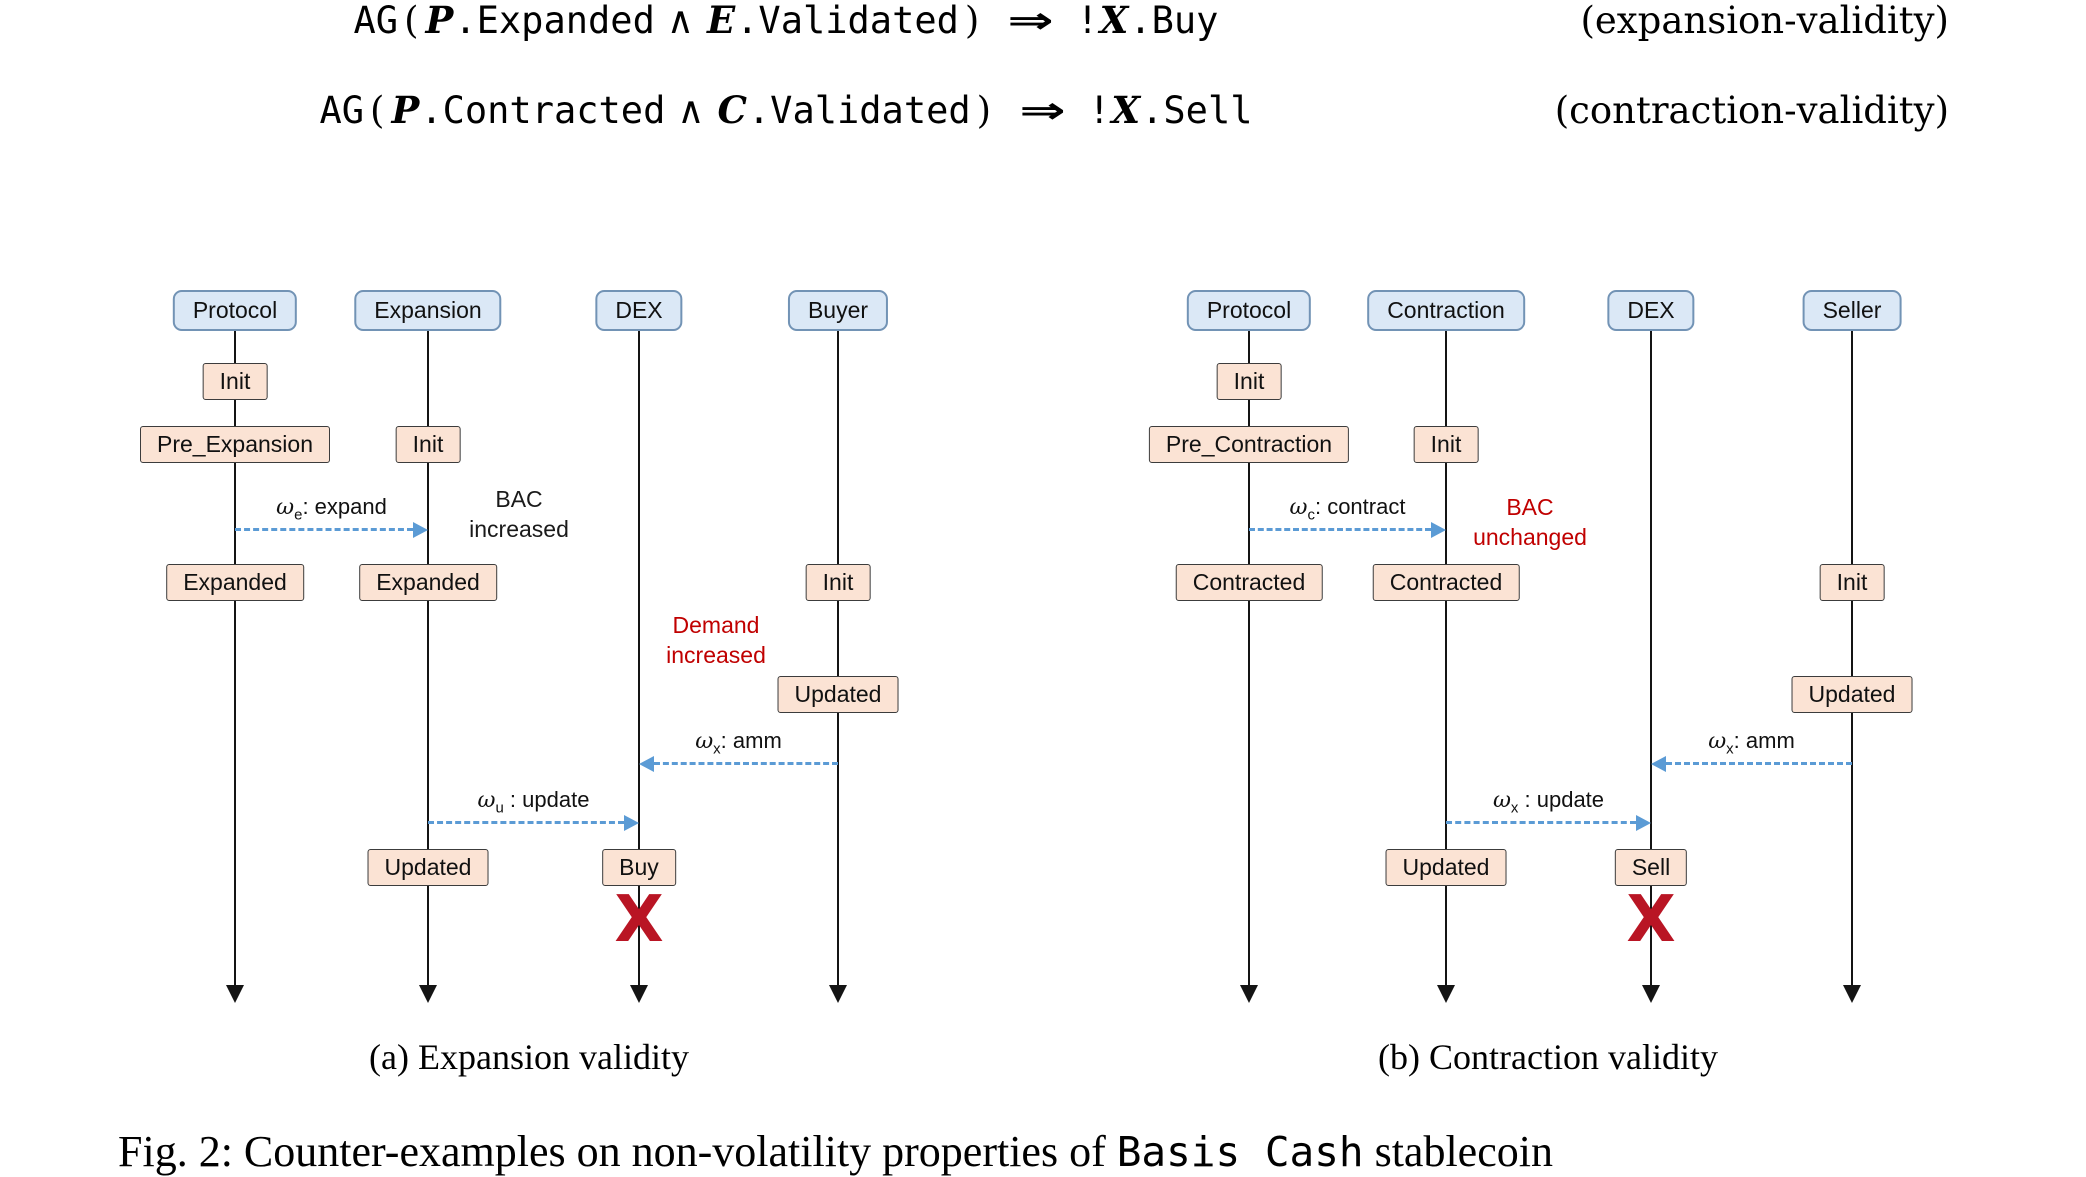 This screenshot has height=1177, width=2086. Describe the element at coordinates (543, 110) in the screenshot. I see `formula-segment: .Contracted` at that location.